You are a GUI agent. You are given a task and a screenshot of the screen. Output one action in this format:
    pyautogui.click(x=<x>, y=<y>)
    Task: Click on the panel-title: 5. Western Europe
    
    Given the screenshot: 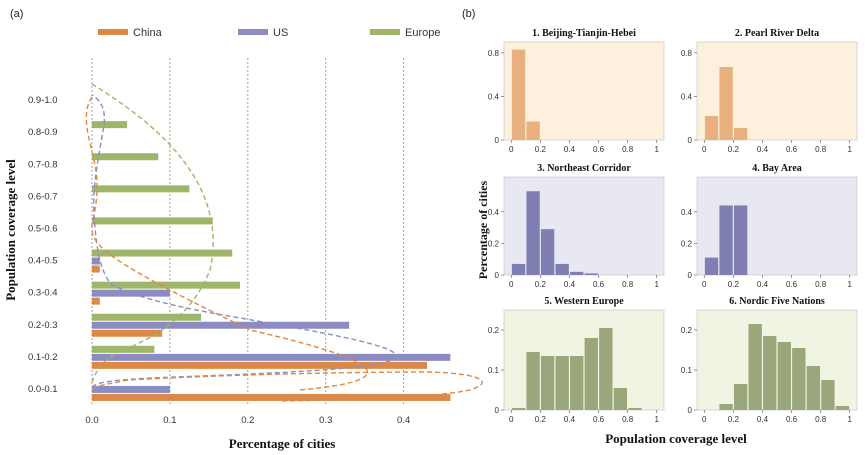 What is the action you would take?
    pyautogui.click(x=584, y=301)
    